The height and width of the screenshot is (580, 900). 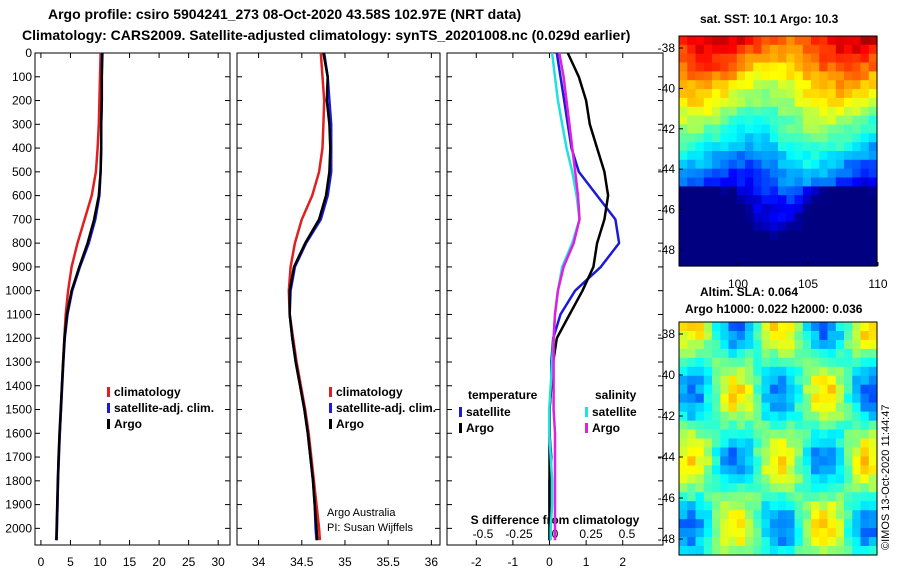 What do you see at coordinates (22, 219) in the screenshot?
I see `y-tick-label: 700` at bounding box center [22, 219].